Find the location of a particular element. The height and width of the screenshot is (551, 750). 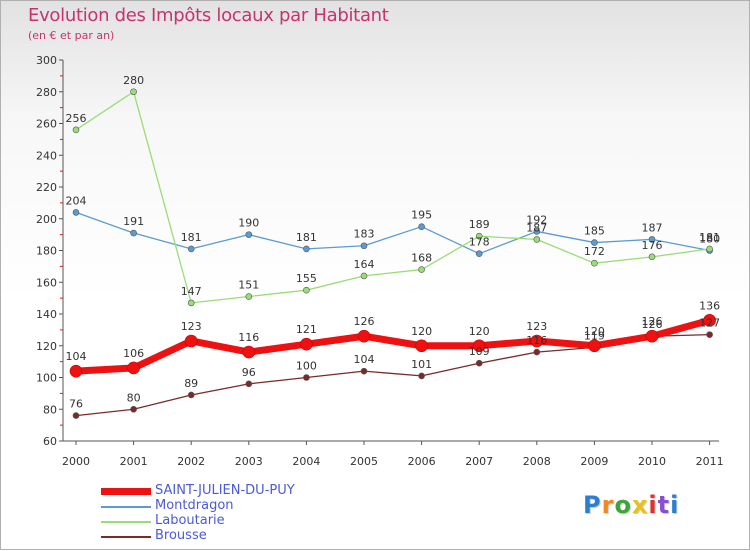

y-tick-label: 160 is located at coordinates (46, 282).